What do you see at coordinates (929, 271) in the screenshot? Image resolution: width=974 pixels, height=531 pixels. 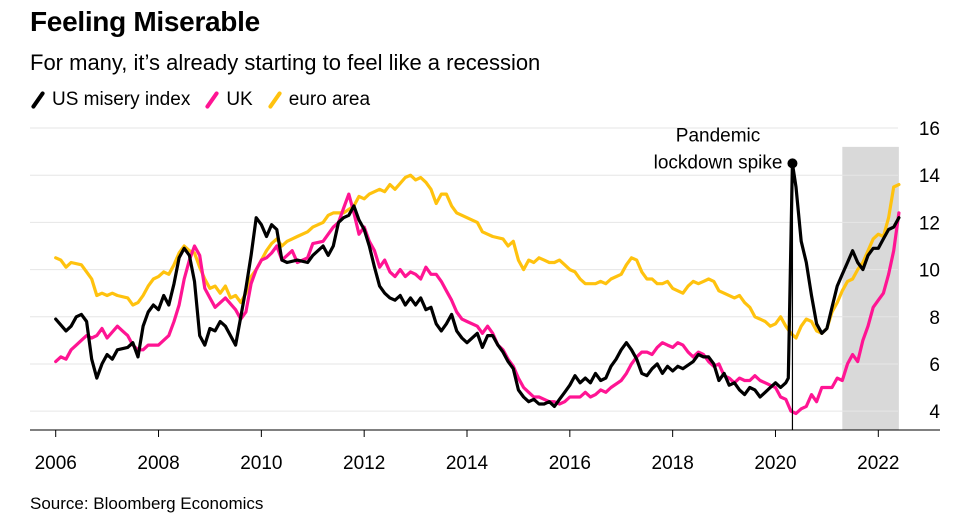 I see `y-tick-label-10: 10` at bounding box center [929, 271].